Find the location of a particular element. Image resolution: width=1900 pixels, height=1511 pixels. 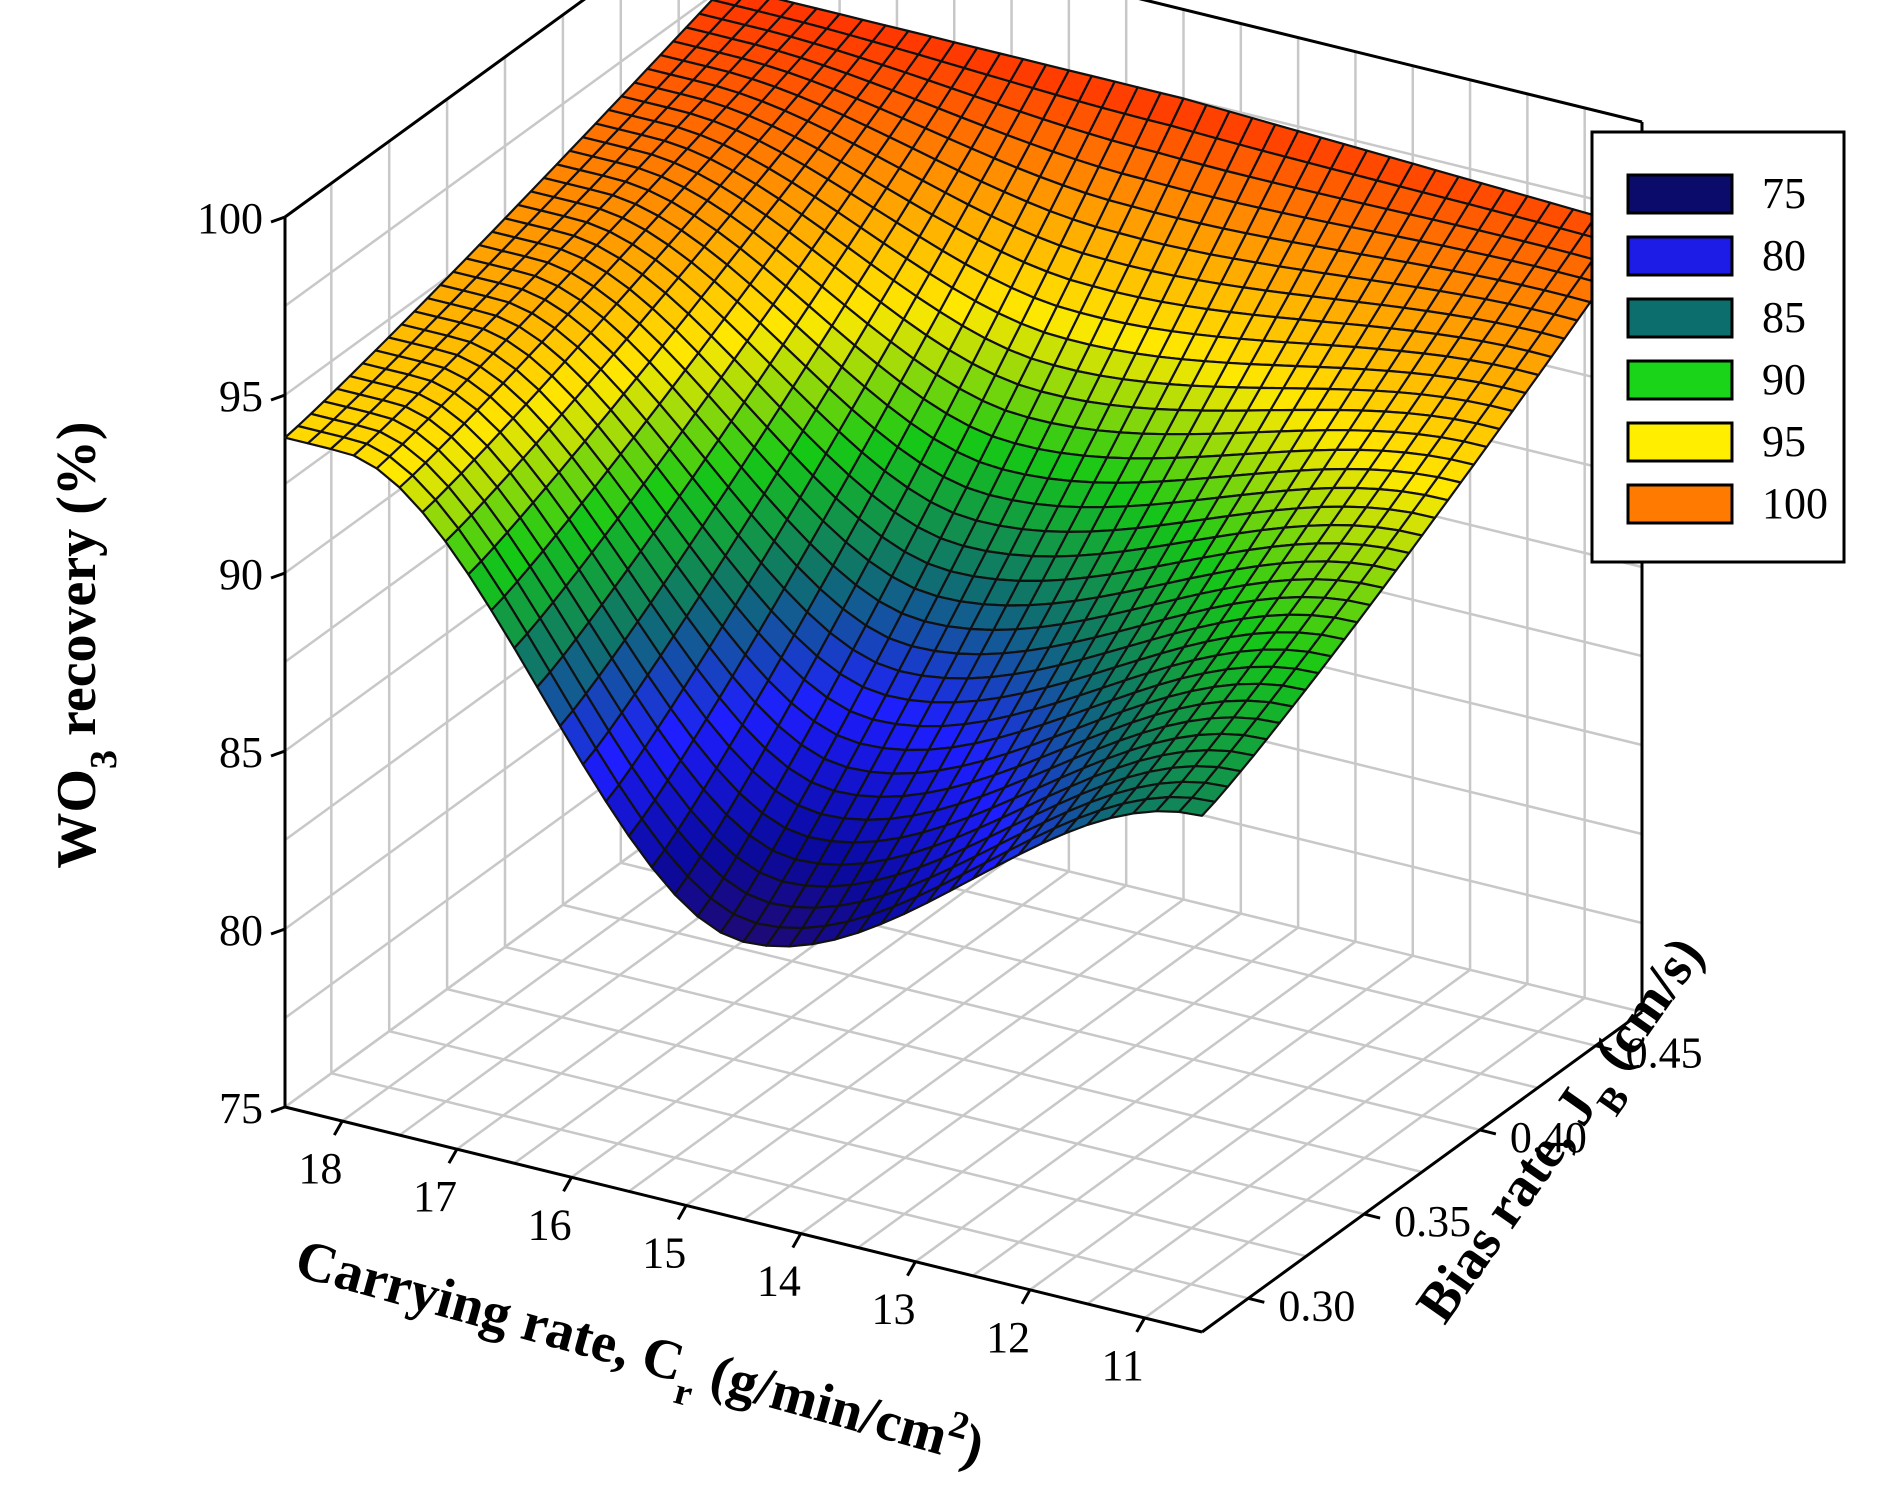

legend-label: 95 is located at coordinates (1784, 441).